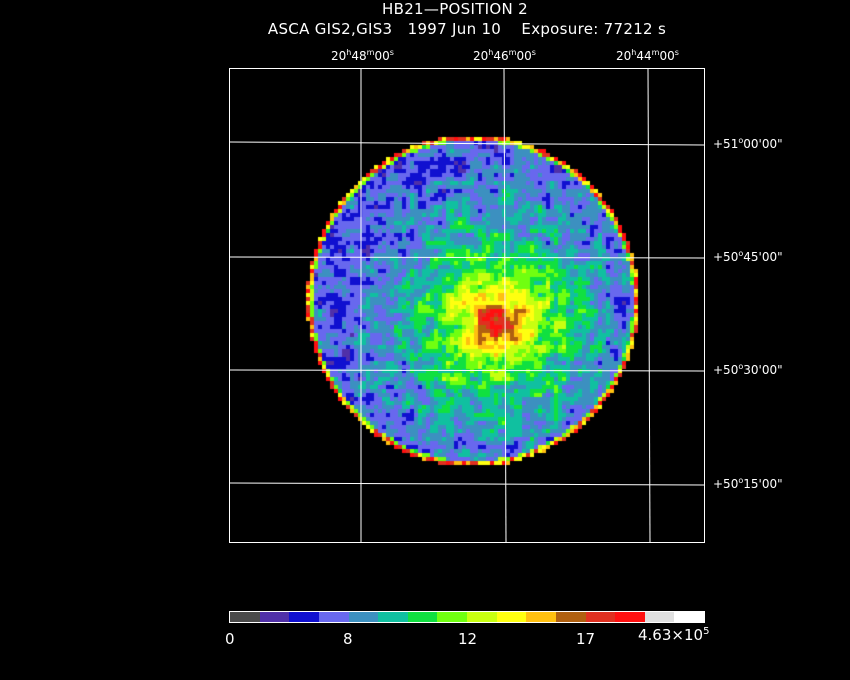 The height and width of the screenshot is (680, 850). Describe the element at coordinates (748, 483) in the screenshot. I see `dec-label-3: +50o15'00"` at that location.